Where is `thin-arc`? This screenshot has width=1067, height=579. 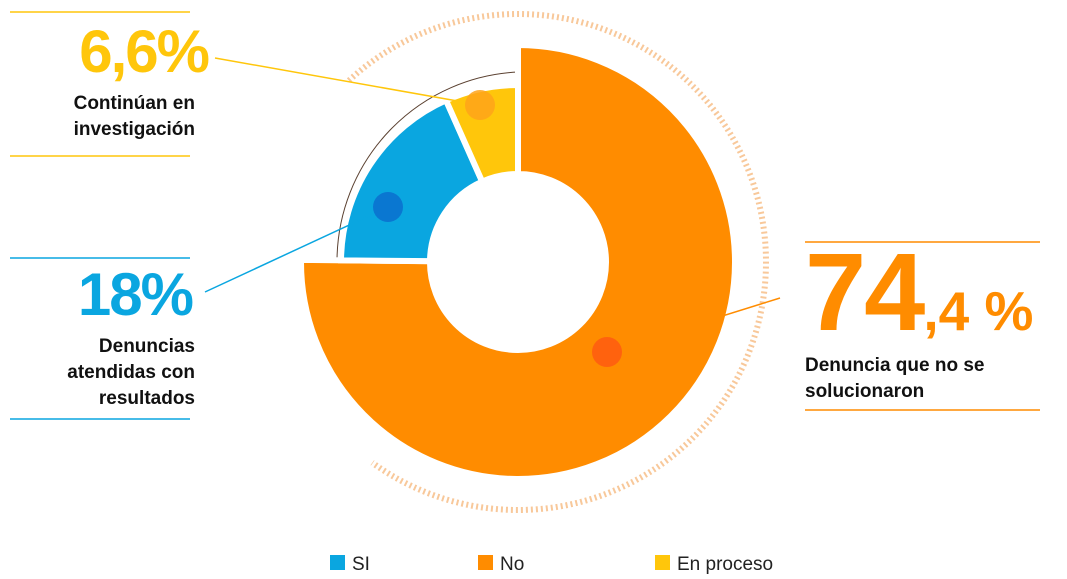 thin-arc is located at coordinates (427, 166).